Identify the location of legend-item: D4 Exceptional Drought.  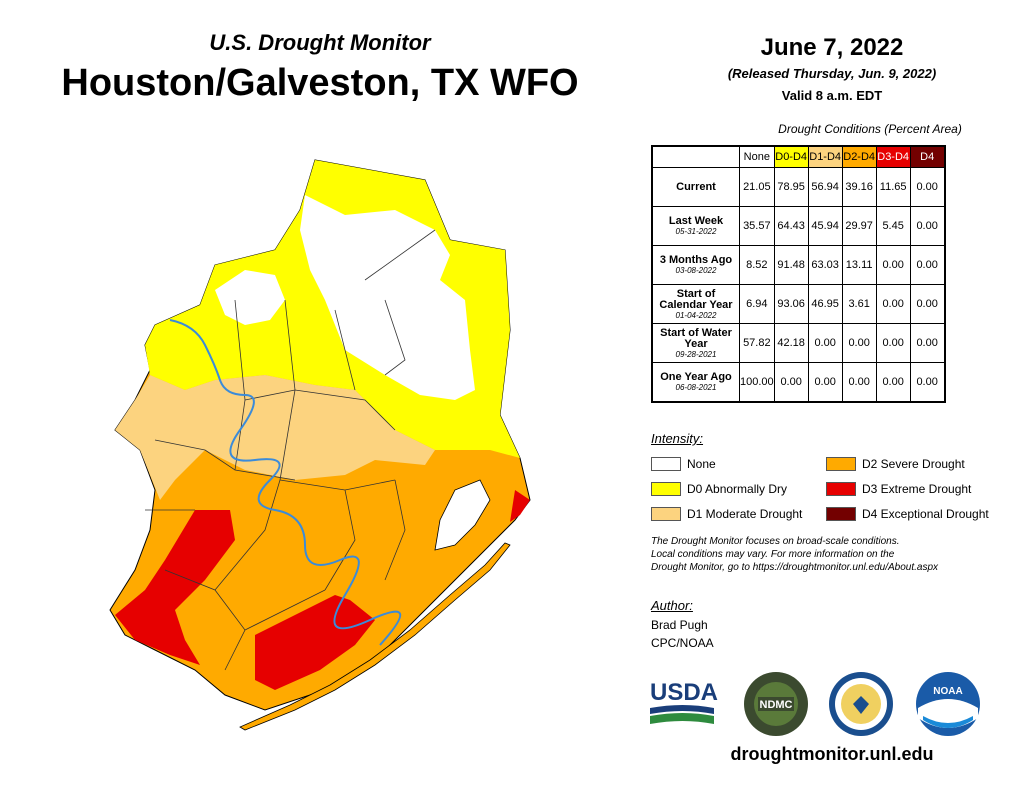
(907, 514).